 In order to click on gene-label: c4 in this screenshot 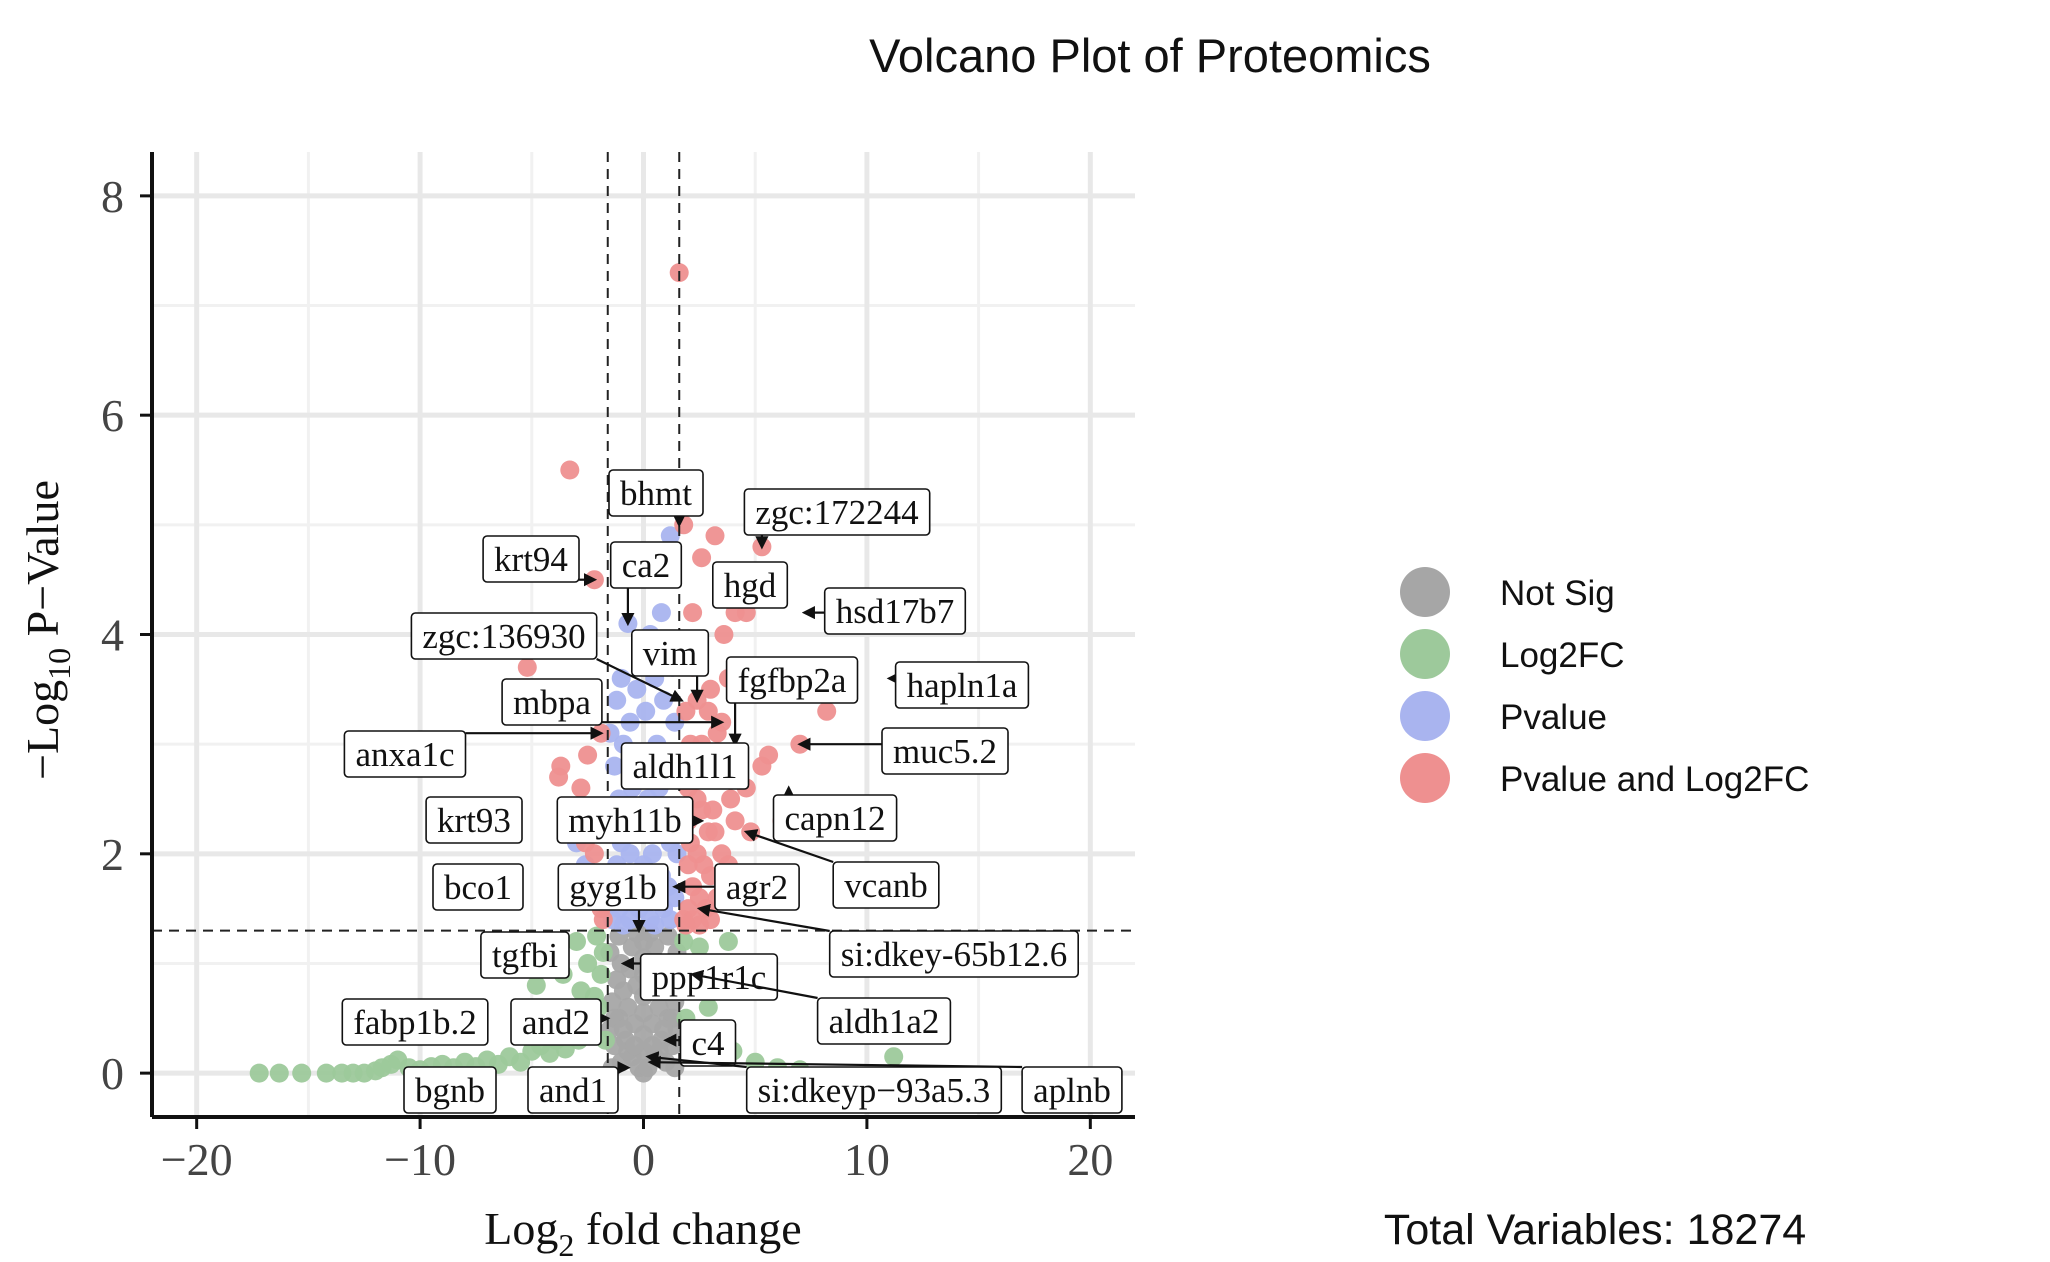, I will do `click(708, 1043)`.